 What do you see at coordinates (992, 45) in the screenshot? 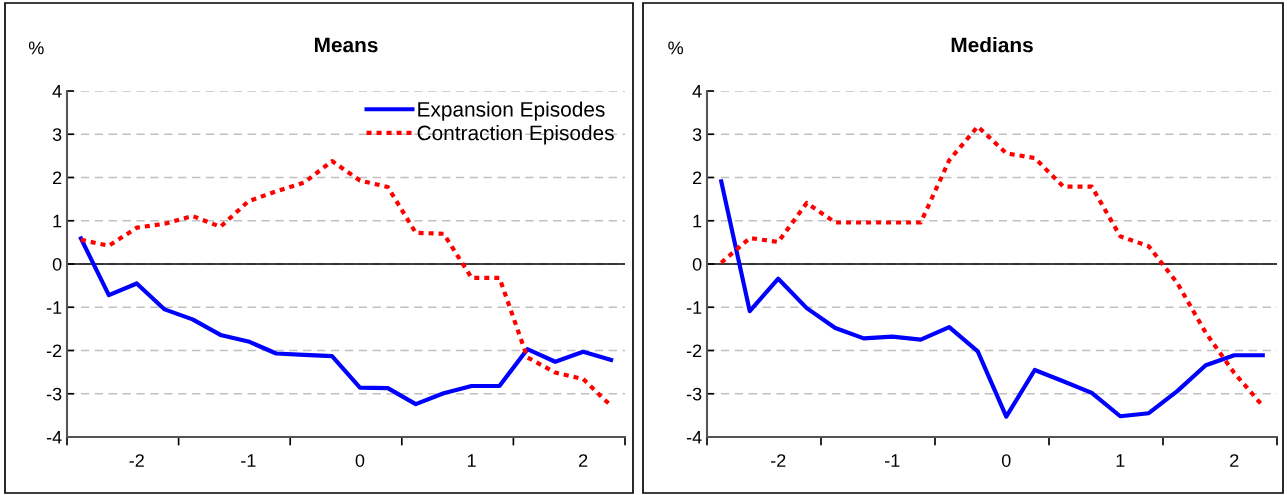
I see `chart-title: Medians` at bounding box center [992, 45].